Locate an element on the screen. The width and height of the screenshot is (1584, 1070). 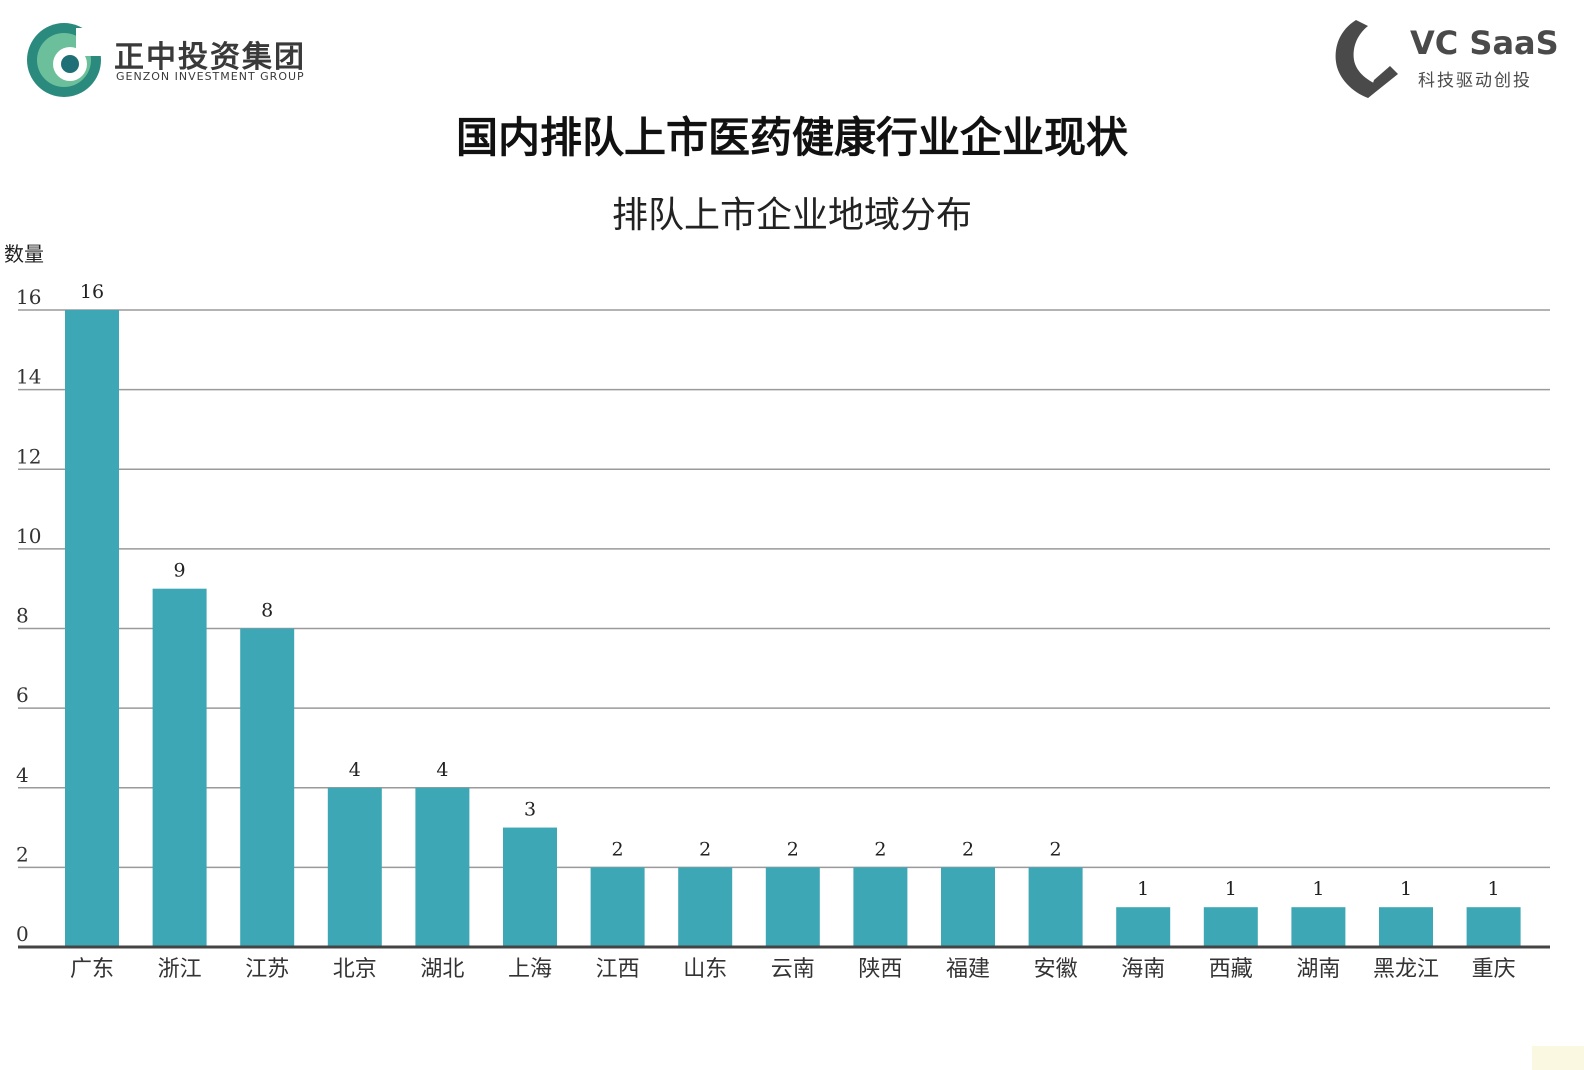
x-tick-label: 陕西 is located at coordinates (880, 969).